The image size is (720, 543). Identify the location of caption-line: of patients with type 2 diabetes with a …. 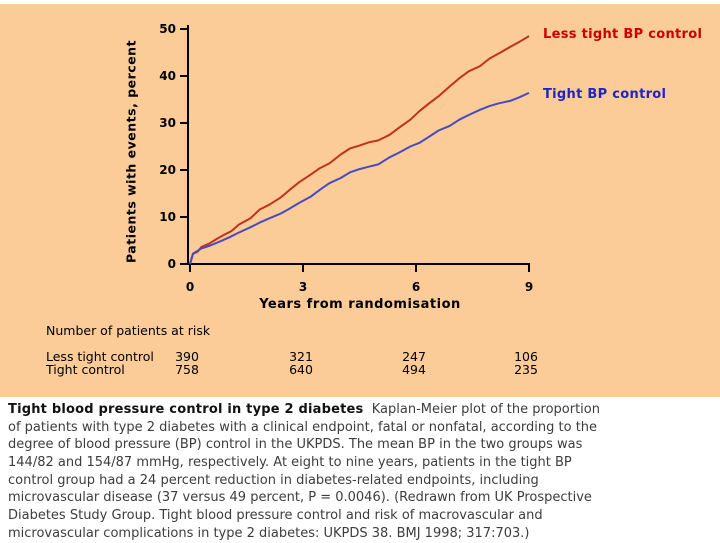
(303, 427).